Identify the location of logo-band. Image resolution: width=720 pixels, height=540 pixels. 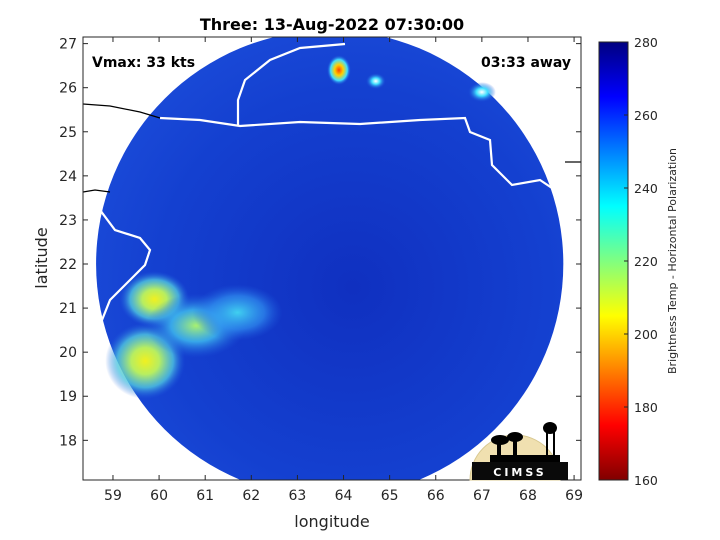
(520, 471).